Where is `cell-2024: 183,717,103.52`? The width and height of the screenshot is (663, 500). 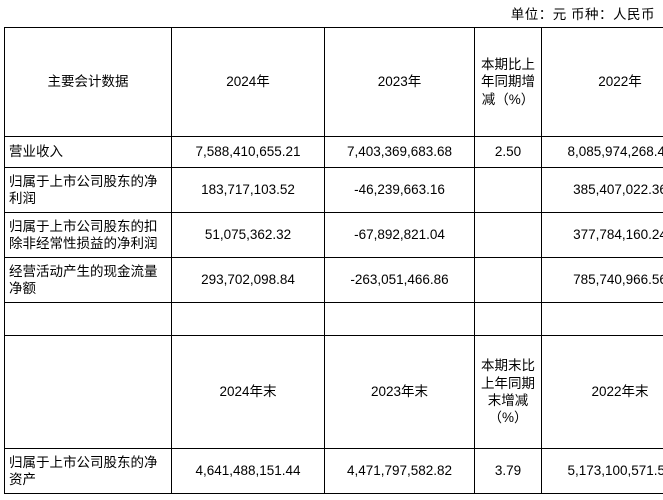 cell-2024: 183,717,103.52 is located at coordinates (248, 190).